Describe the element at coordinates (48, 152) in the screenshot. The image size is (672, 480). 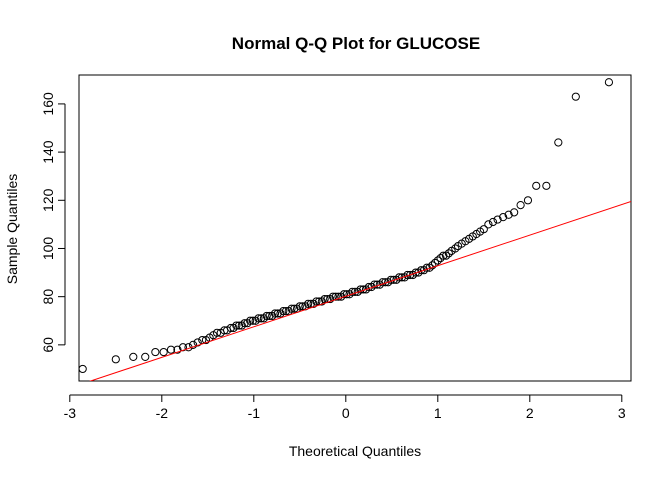
I see `y-tick-label: 140` at that location.